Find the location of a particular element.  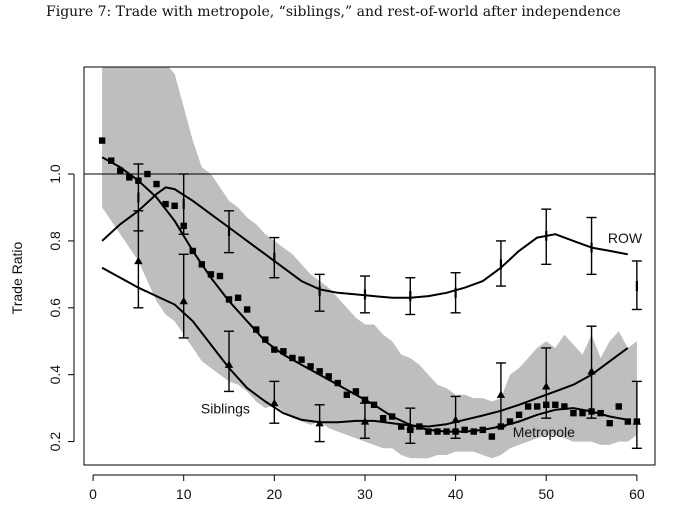

y-tick-label: 0.8 is located at coordinates (55, 241).